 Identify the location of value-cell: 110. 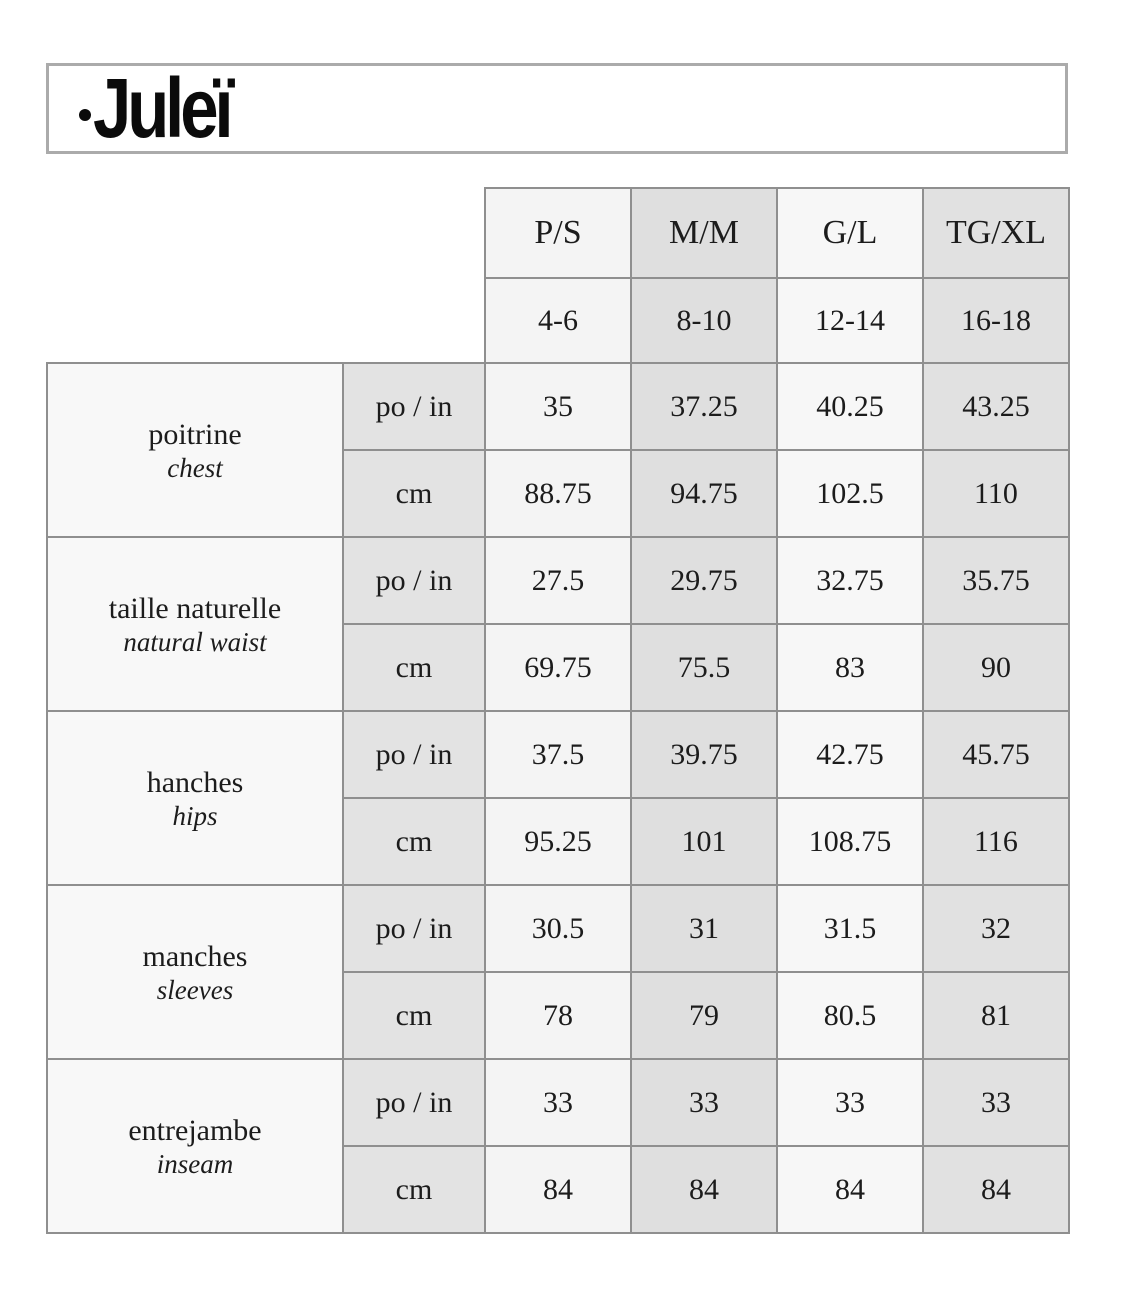
(996, 493).